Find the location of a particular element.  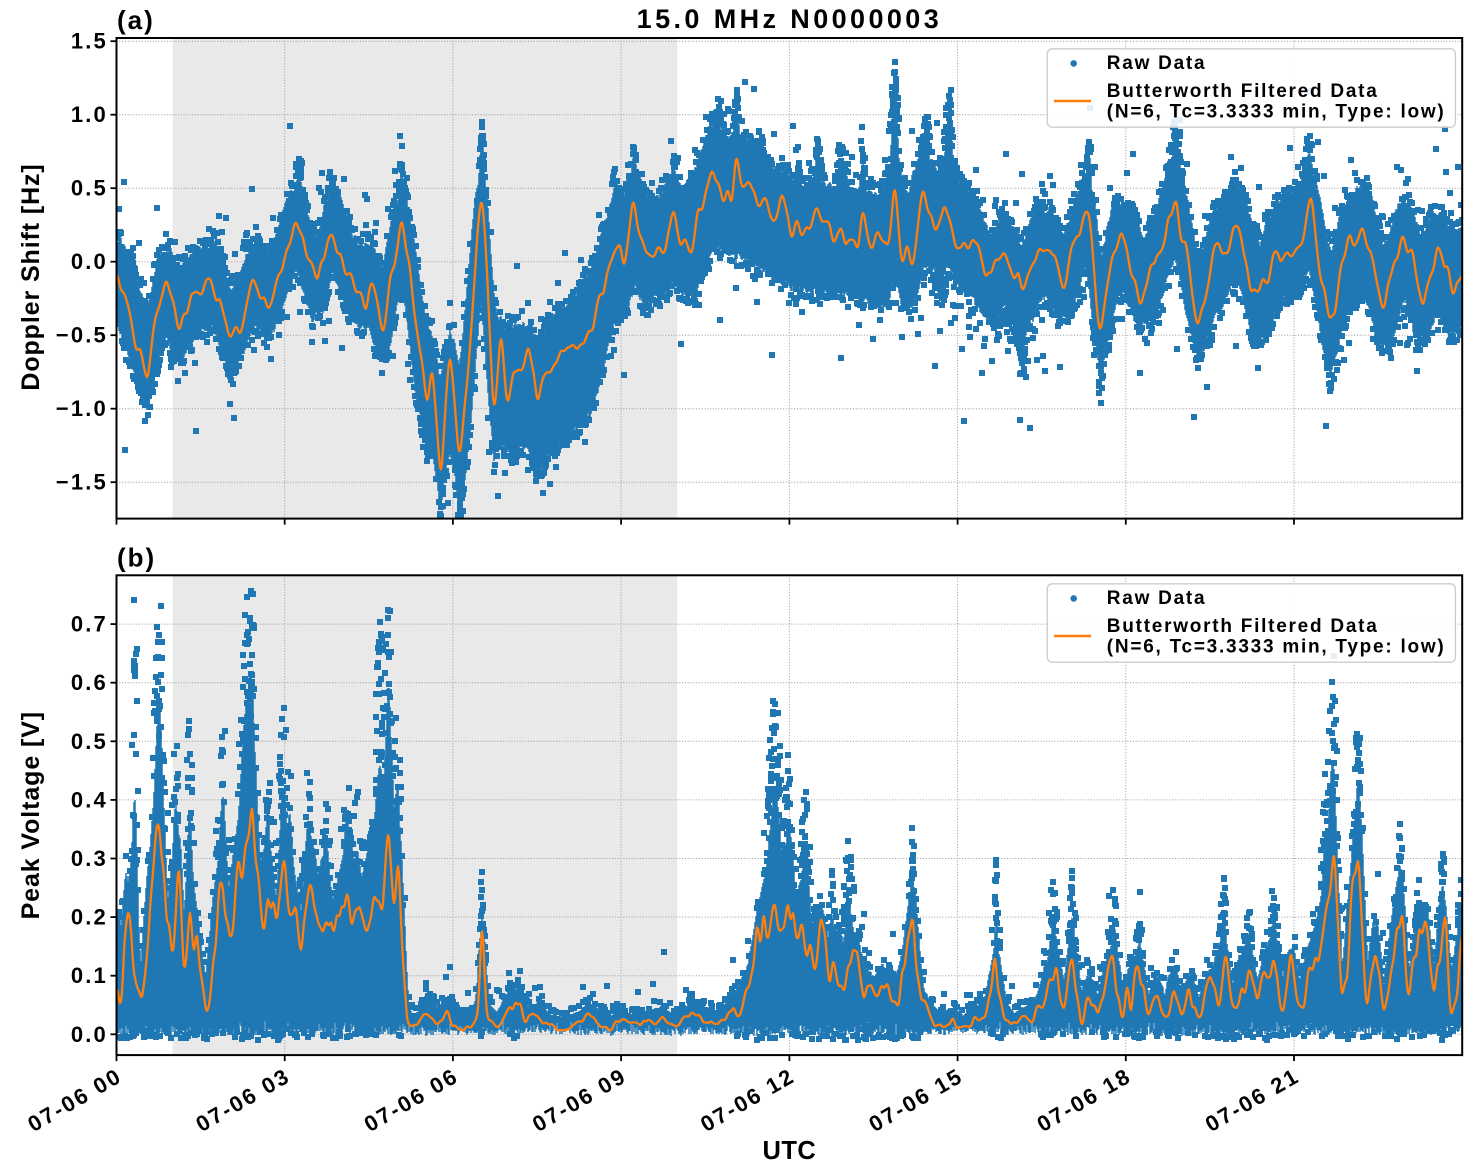

svg-text: (a) is located at coordinates (136, 20).